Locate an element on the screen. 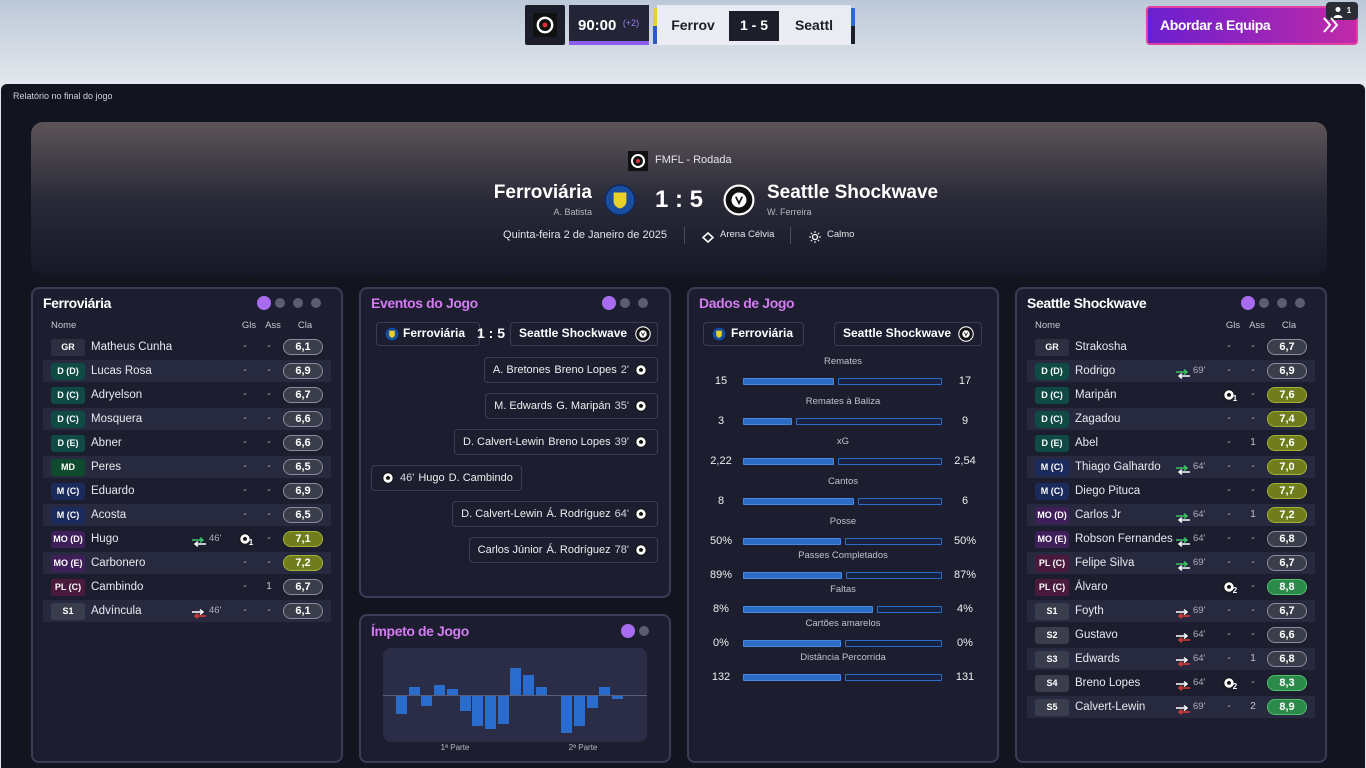 This screenshot has width=1366, height=768. stat-value: 0% is located at coordinates (965, 643).